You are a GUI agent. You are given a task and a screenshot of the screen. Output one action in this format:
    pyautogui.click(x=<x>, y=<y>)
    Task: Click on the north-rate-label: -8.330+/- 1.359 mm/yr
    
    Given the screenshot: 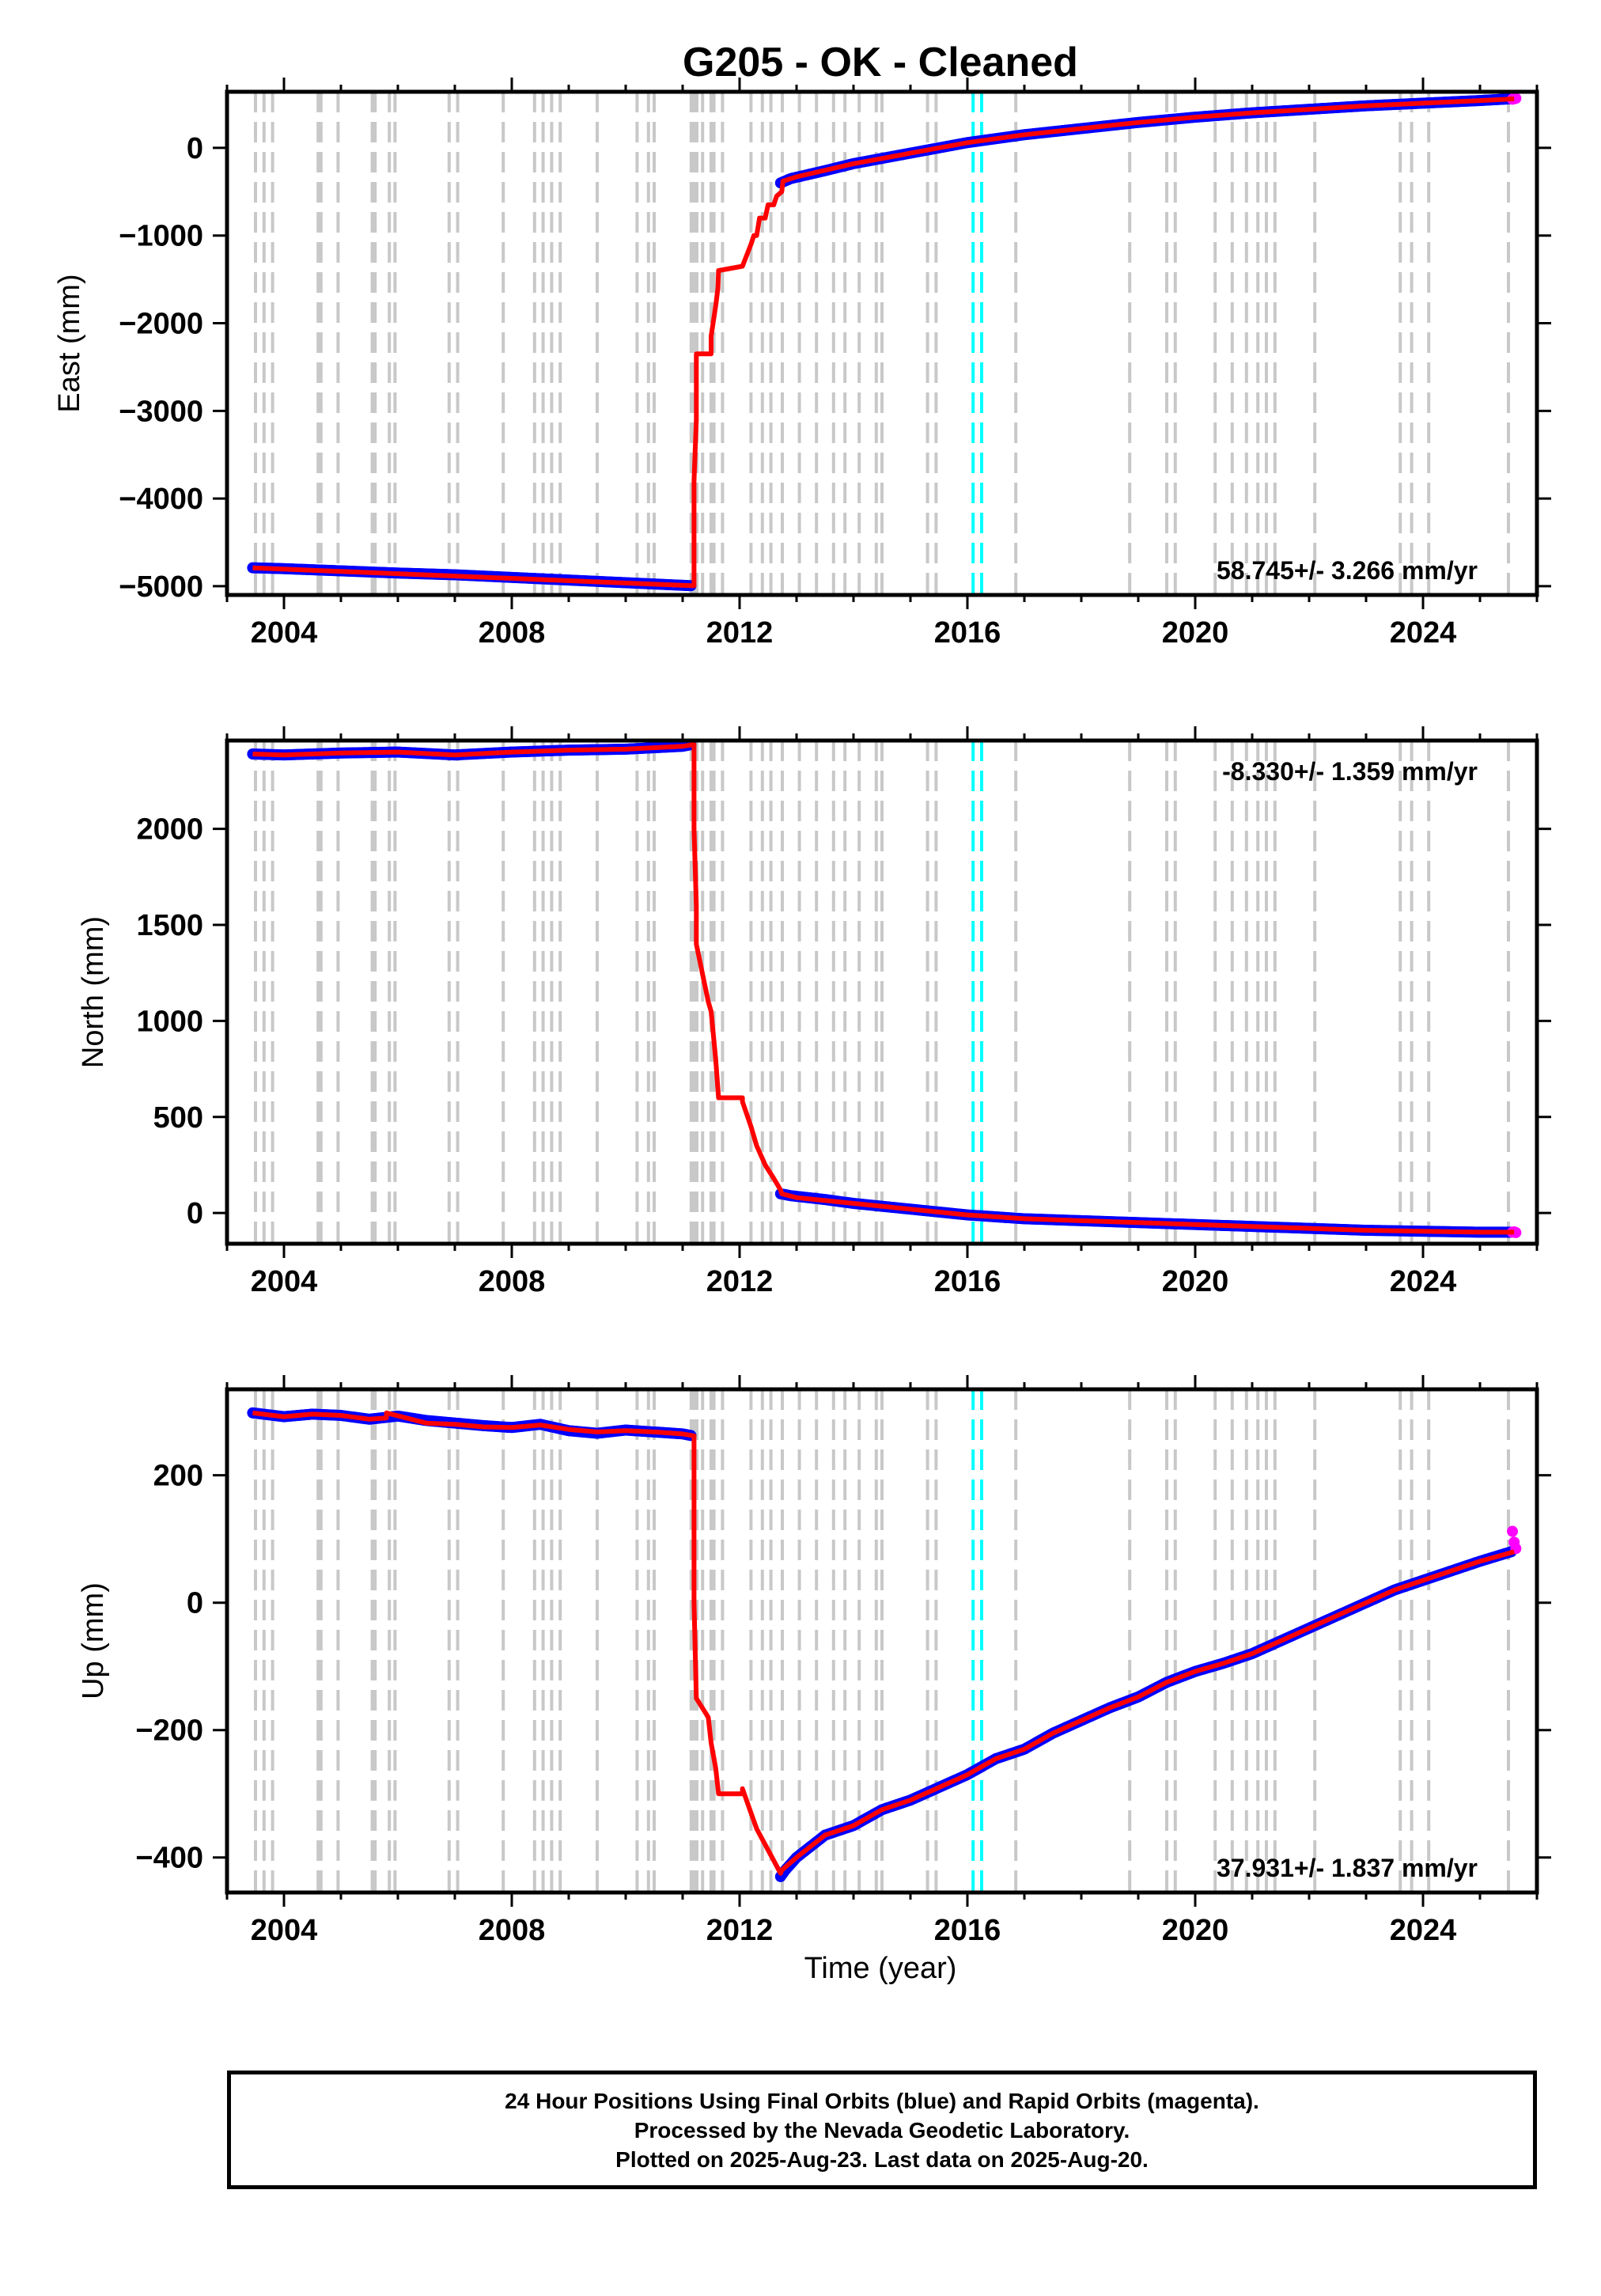 What is the action you would take?
    pyautogui.click(x=1350, y=771)
    